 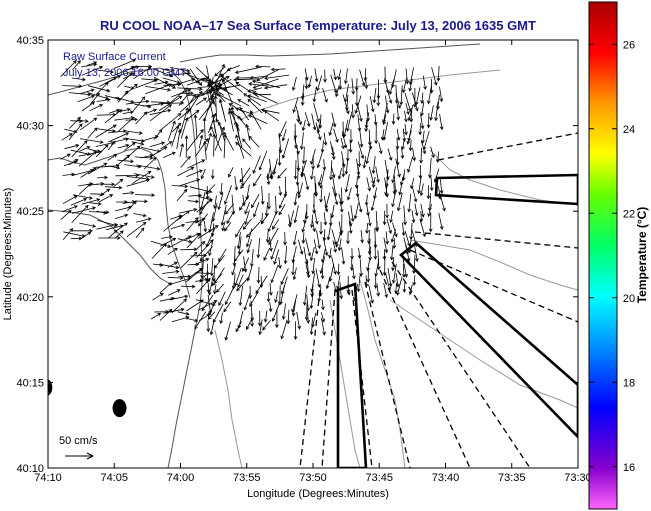 I want to click on shoreline-north, so click(x=330, y=53).